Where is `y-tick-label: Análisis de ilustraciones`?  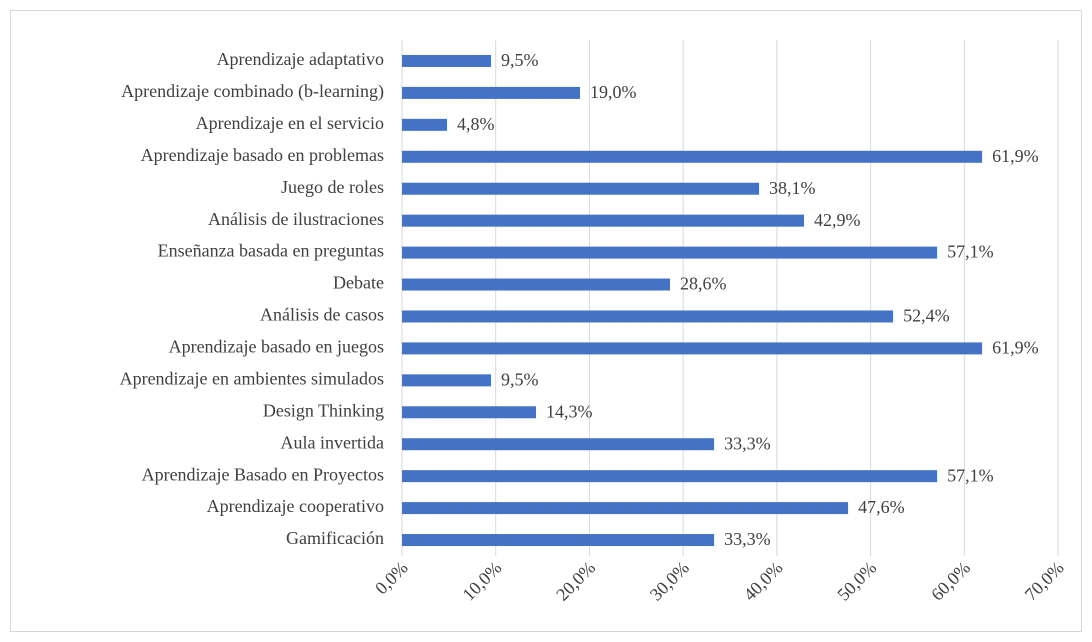
y-tick-label: Análisis de ilustraciones is located at coordinates (296, 219).